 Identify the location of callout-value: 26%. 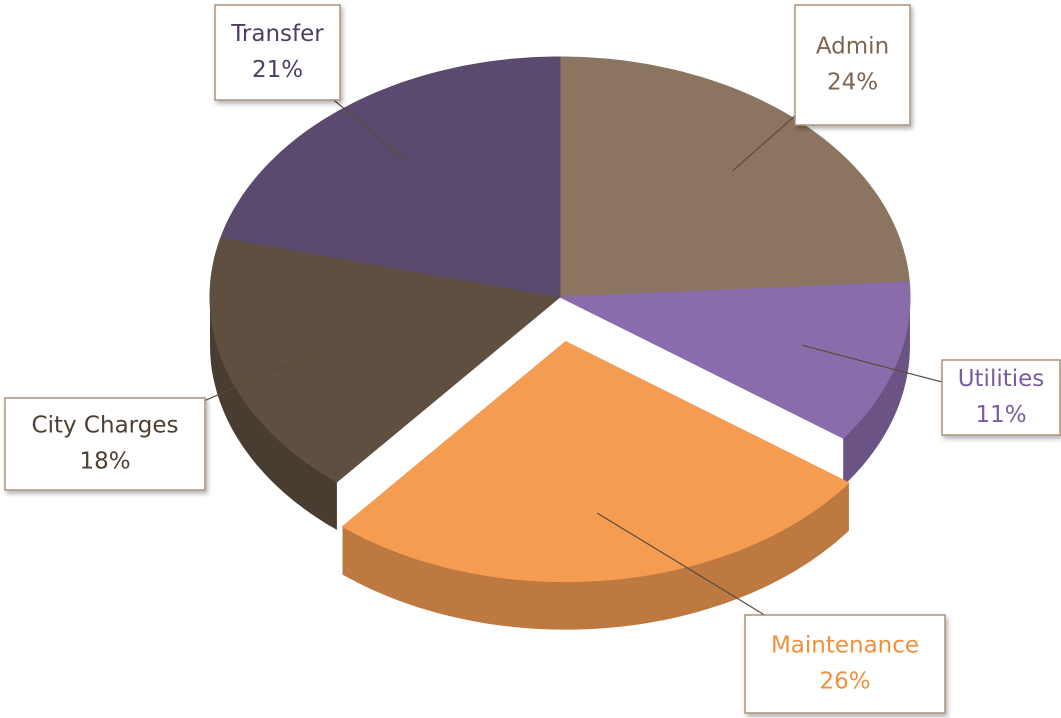
(844, 682).